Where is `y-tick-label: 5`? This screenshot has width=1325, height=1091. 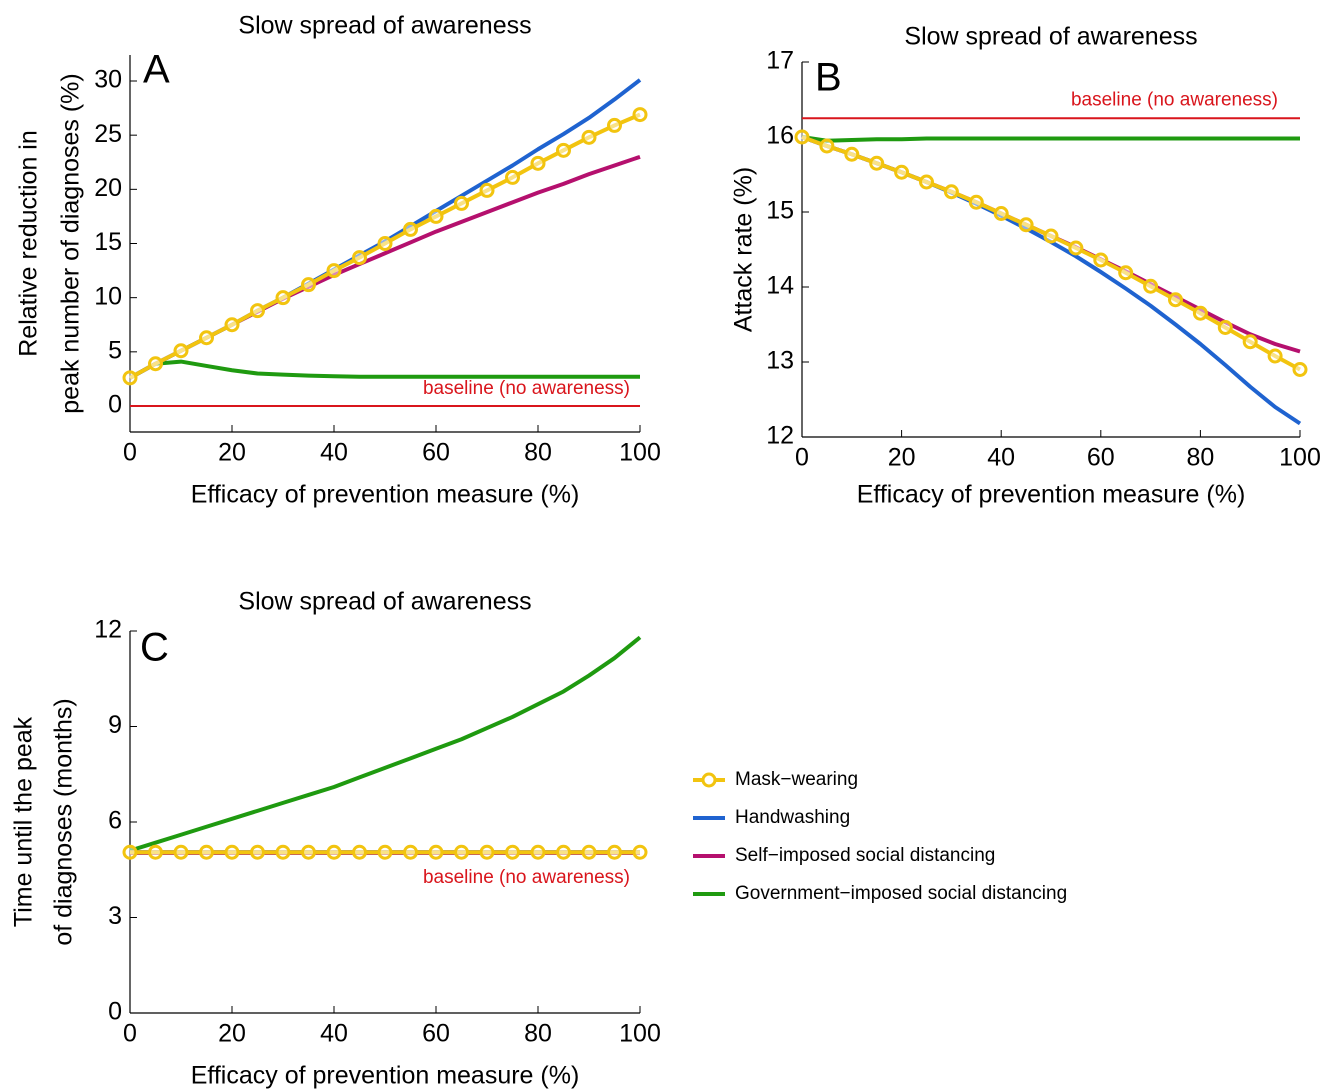
y-tick-label: 5 is located at coordinates (115, 350).